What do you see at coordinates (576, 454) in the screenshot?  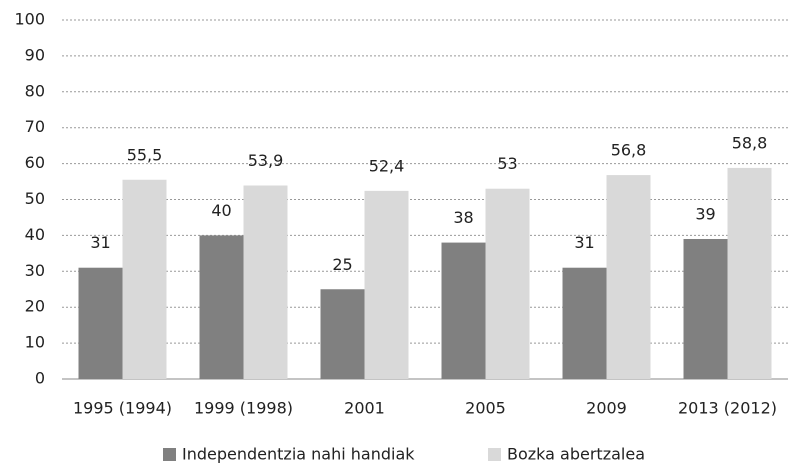 I see `legend-label: Bozka abertzalea` at bounding box center [576, 454].